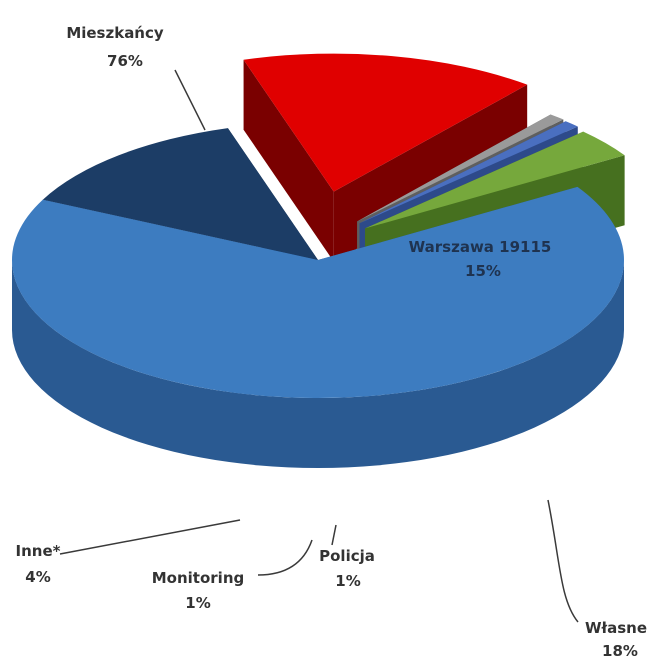 This screenshot has width=653, height=659. Describe the element at coordinates (198, 578) in the screenshot. I see `label-monitoring-name: Monitoring` at that location.